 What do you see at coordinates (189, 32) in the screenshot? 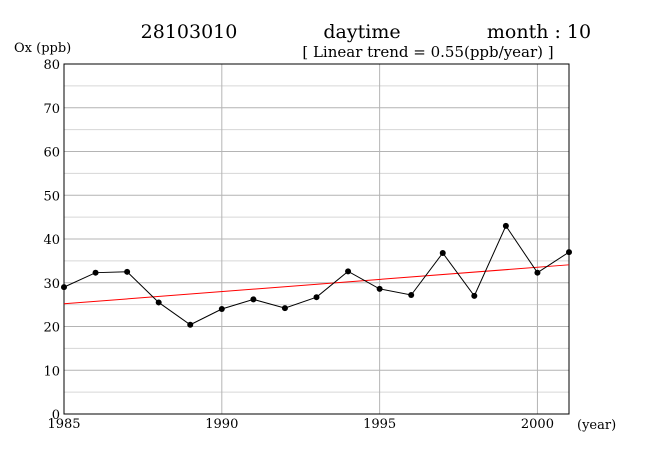
I see `station-code: 28103010` at bounding box center [189, 32].